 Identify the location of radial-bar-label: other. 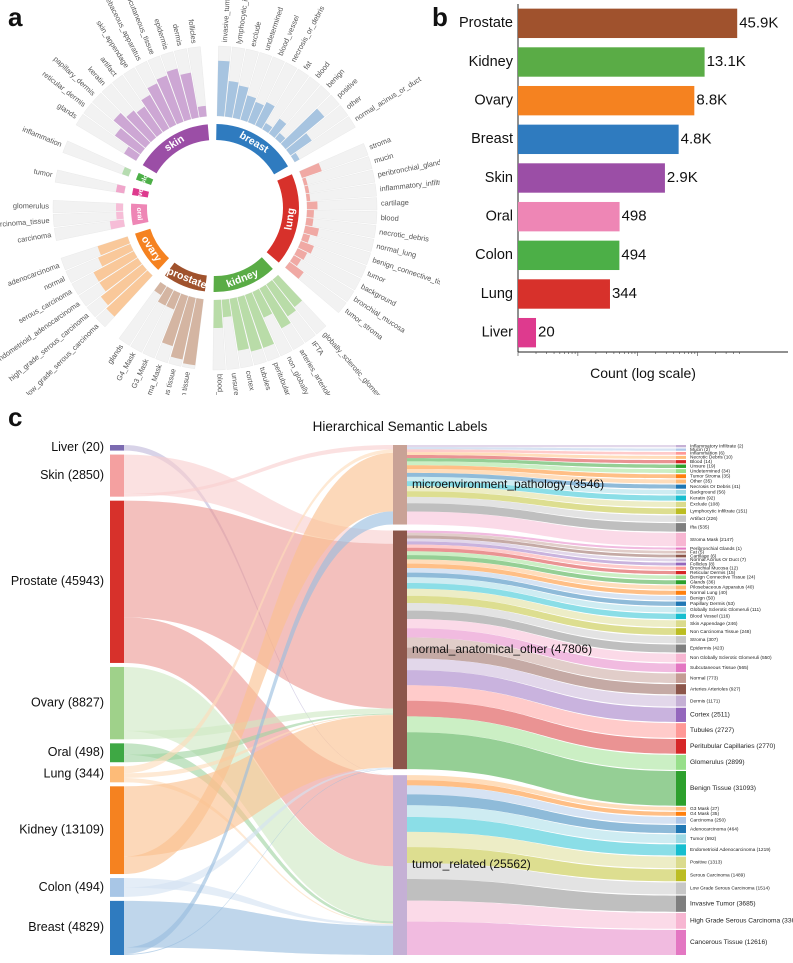
(353, 102).